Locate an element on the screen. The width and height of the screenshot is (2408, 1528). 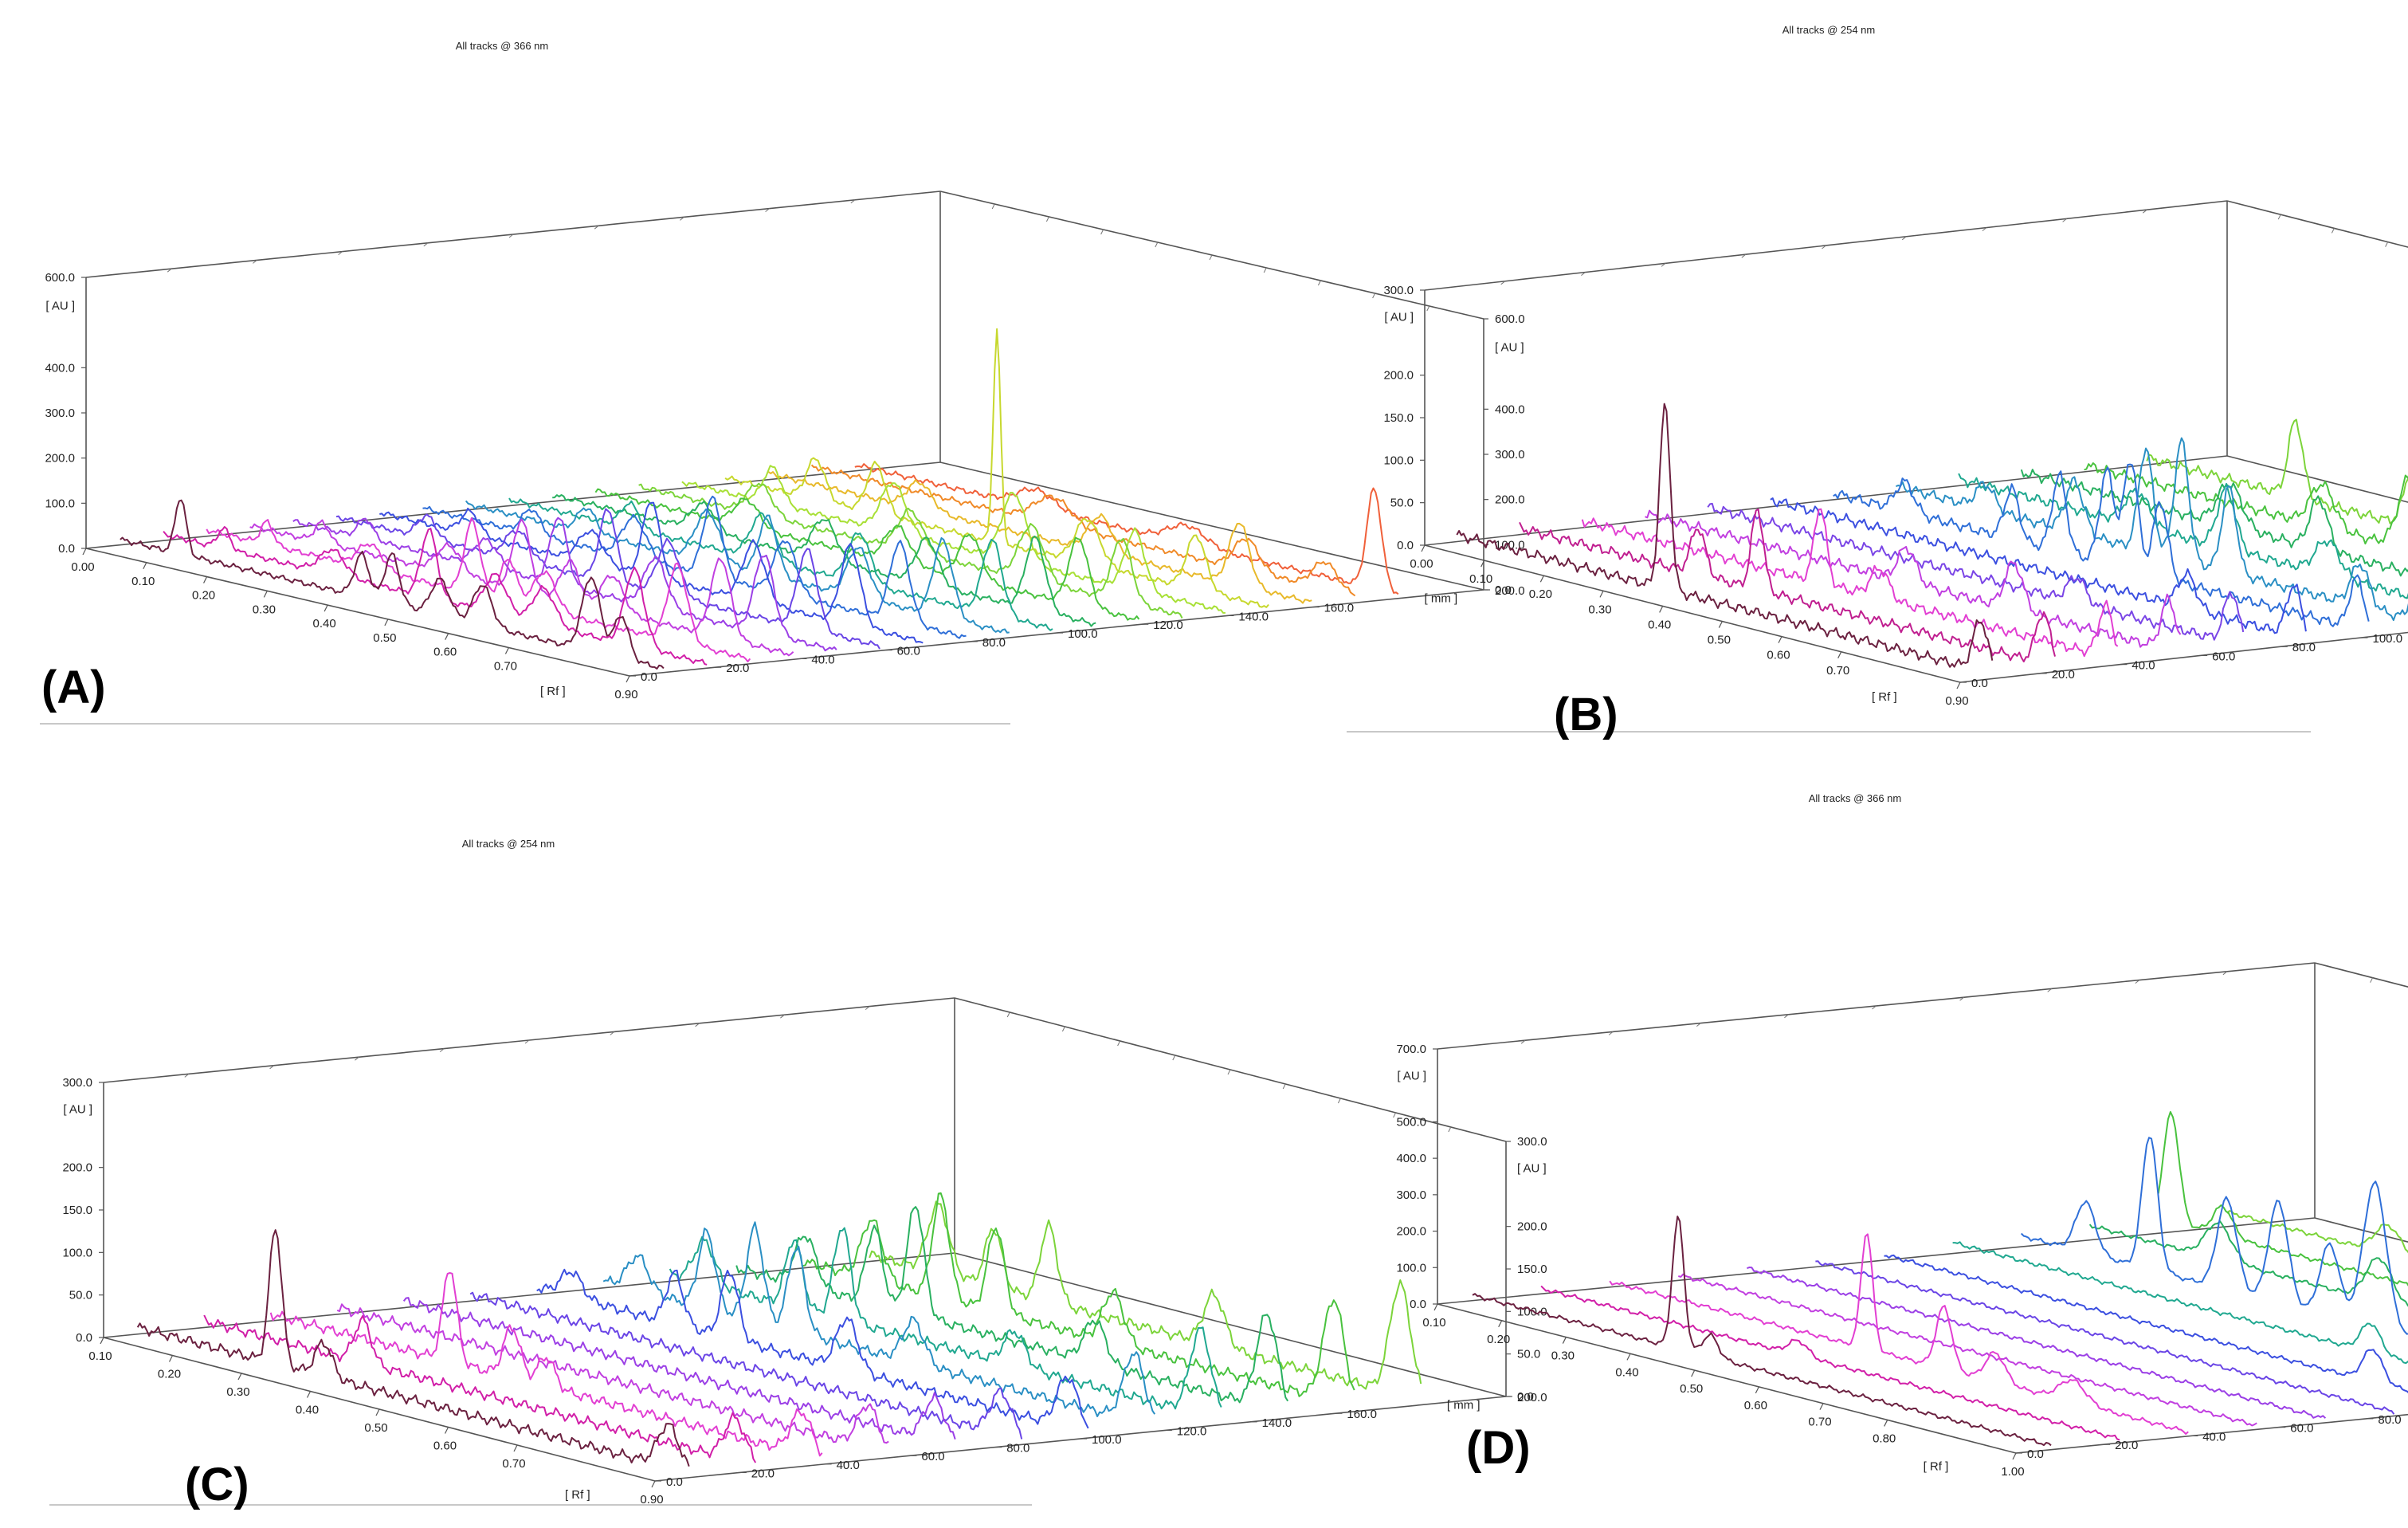
z-tick-label: 40.0 is located at coordinates (822, 659).